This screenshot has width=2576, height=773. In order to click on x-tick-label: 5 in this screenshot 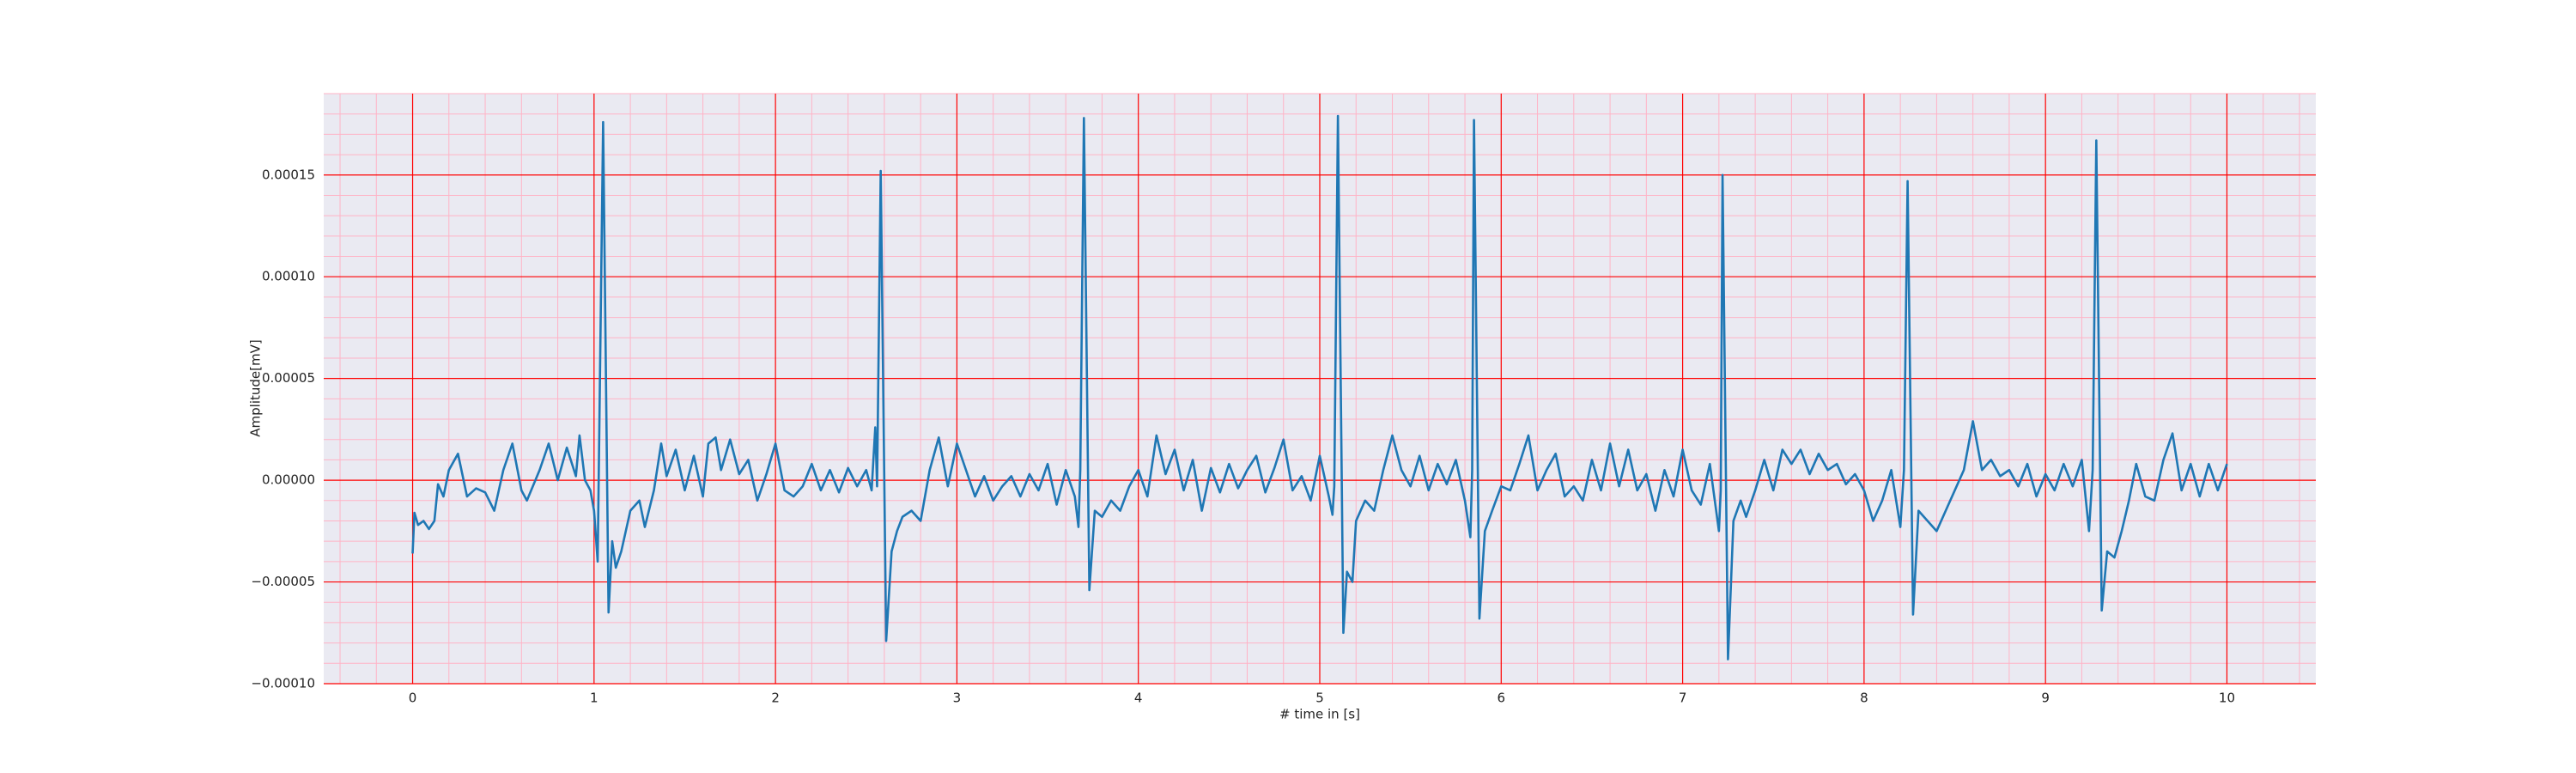, I will do `click(1319, 698)`.